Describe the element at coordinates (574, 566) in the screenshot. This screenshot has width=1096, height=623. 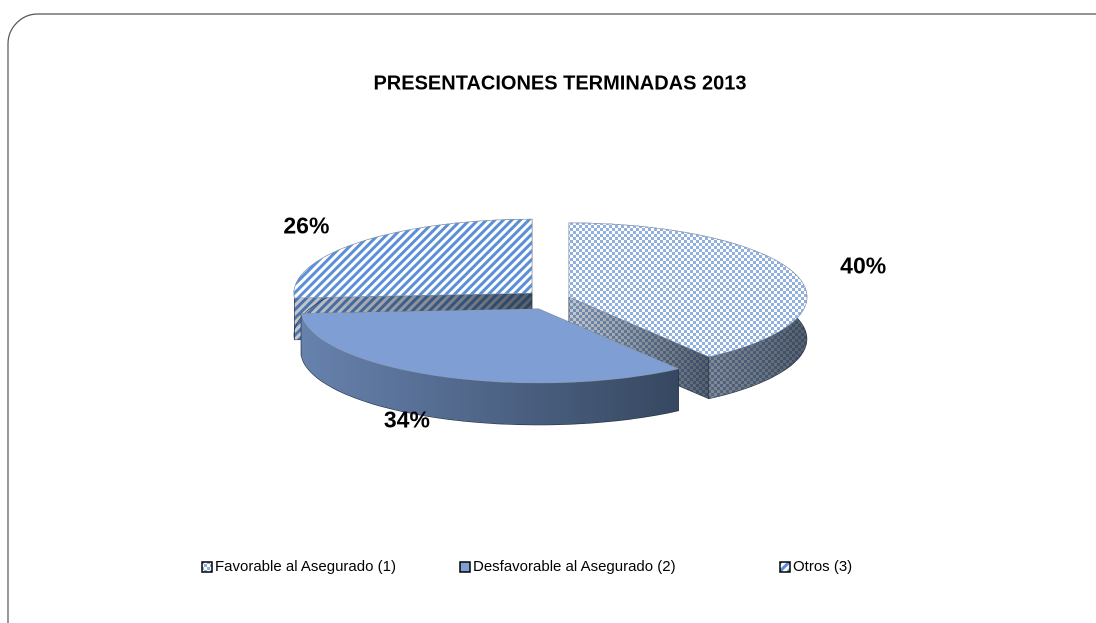
I see `legend-label: Desfavorable al Asegurado (2)` at that location.